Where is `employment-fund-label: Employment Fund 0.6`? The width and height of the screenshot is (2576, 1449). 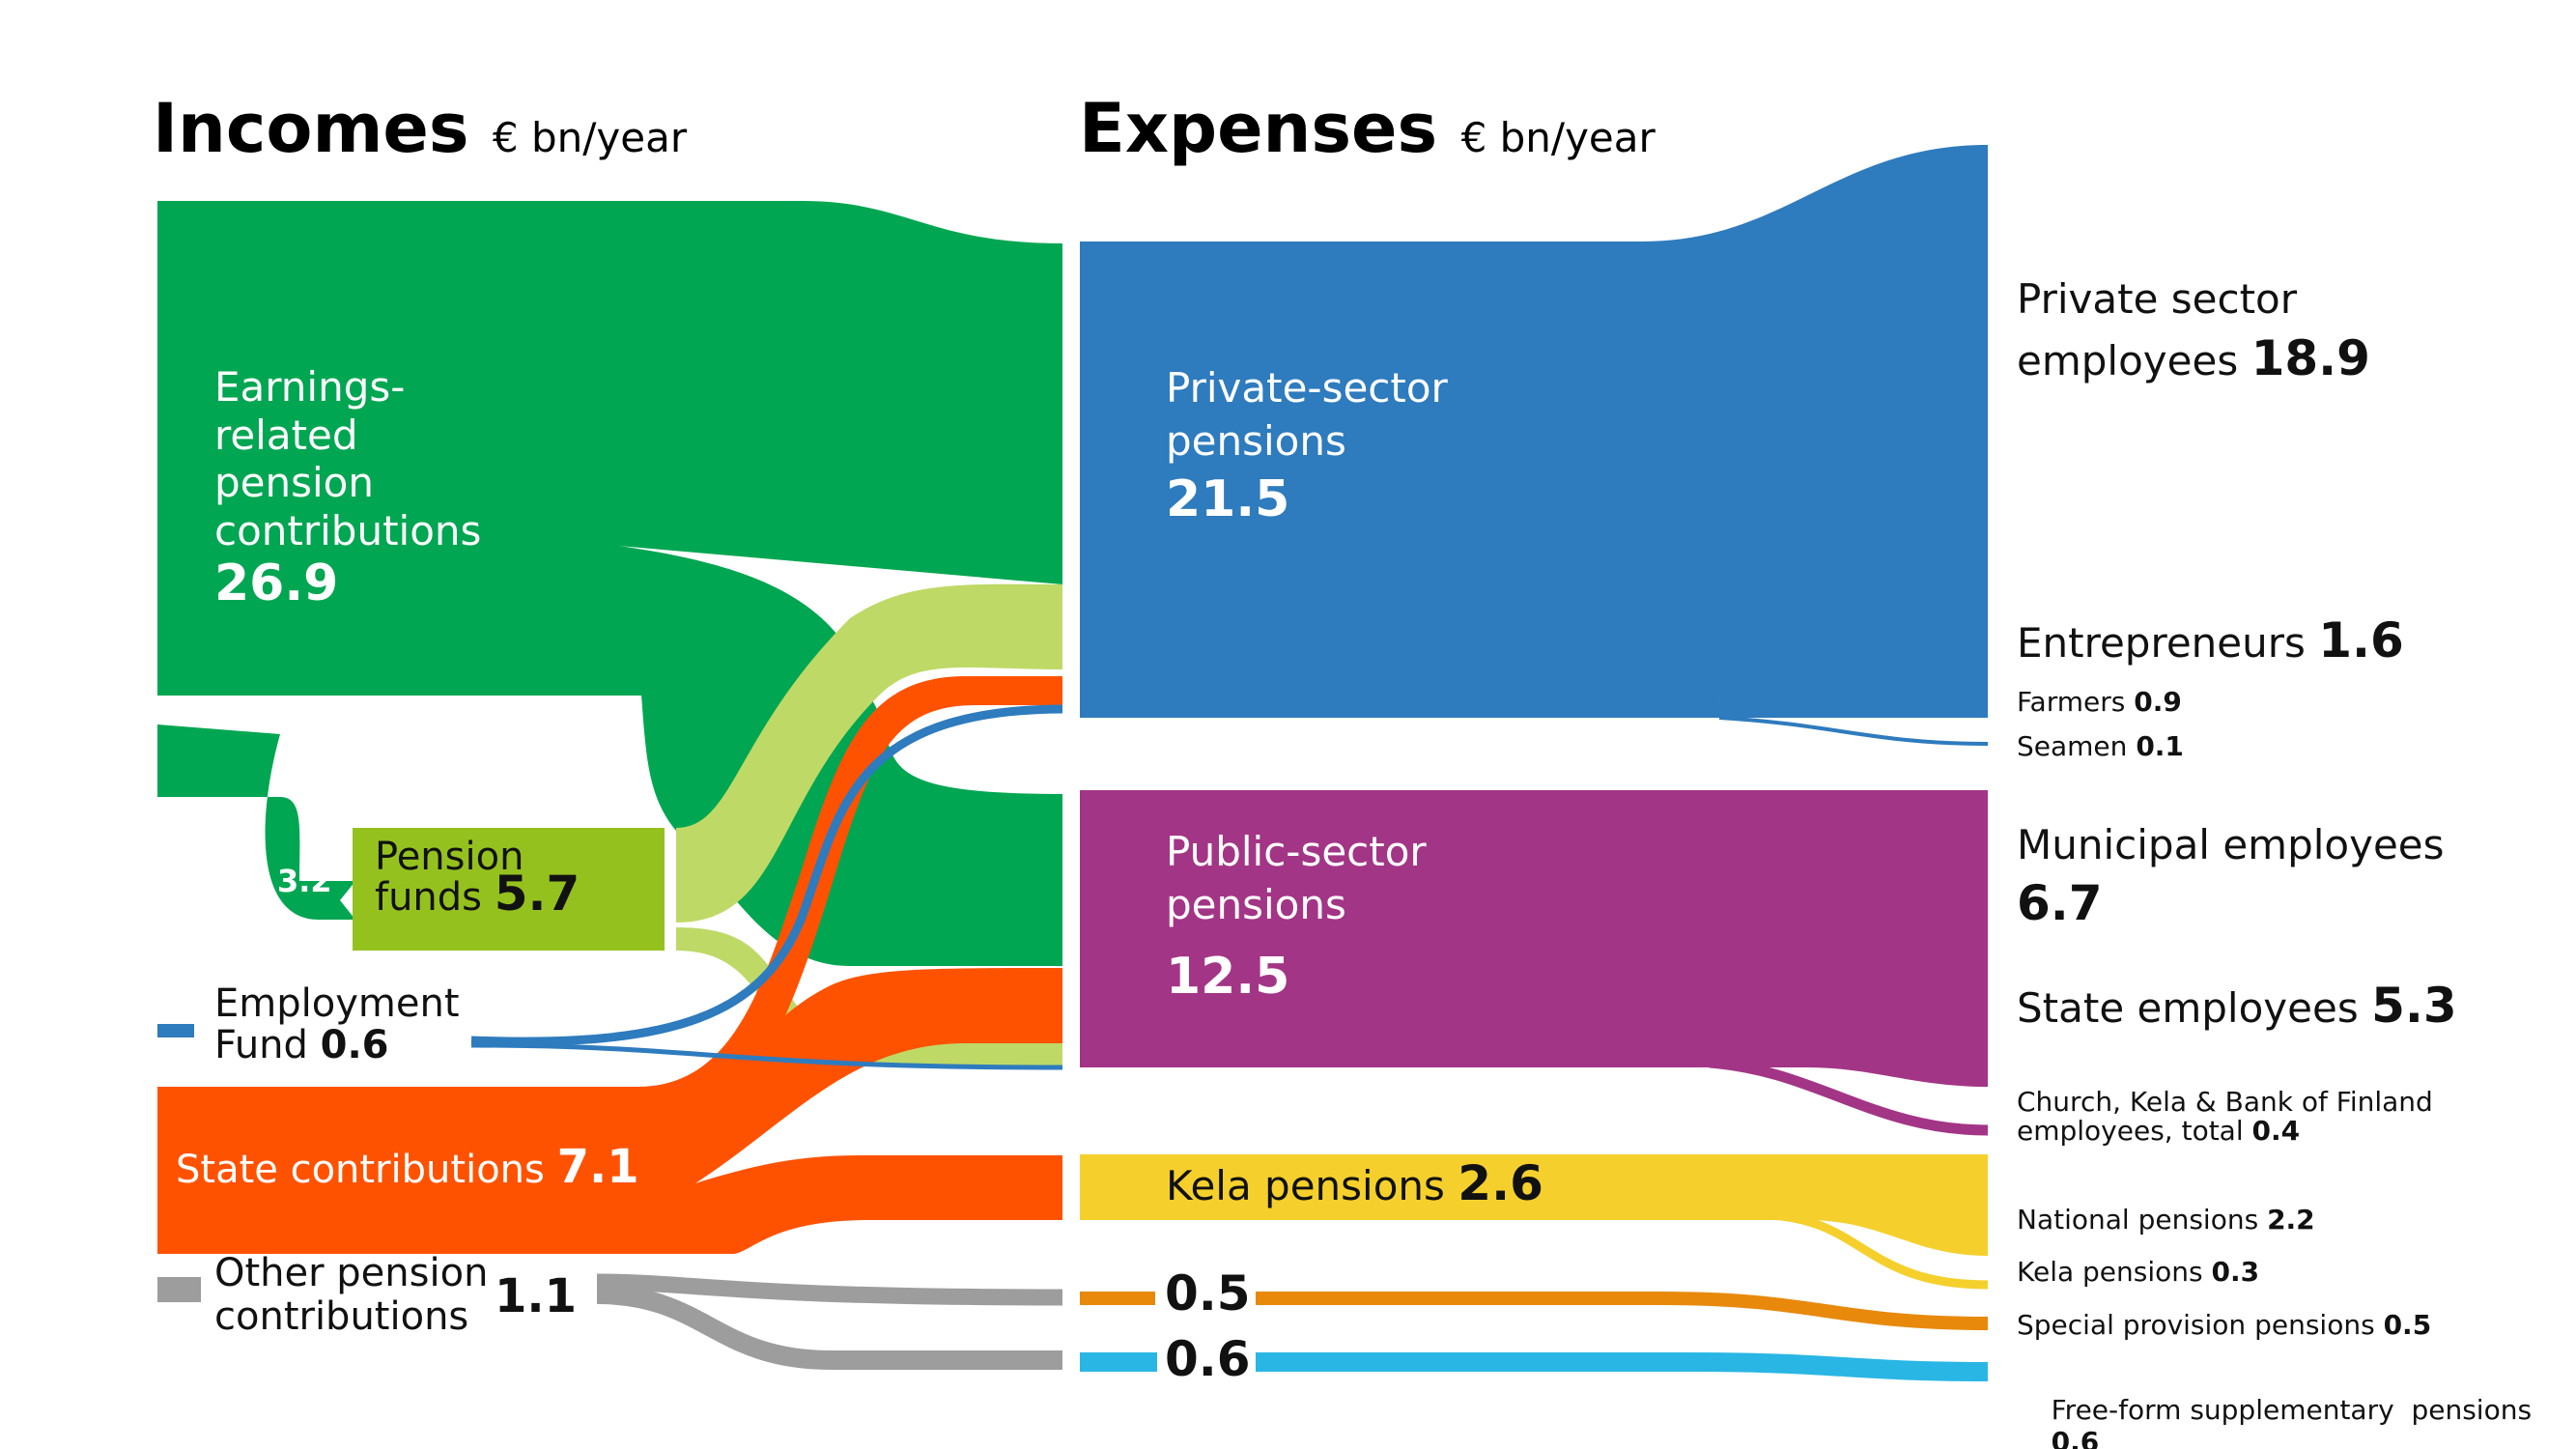 employment-fund-label: Employment Fund 0.6 is located at coordinates (337, 1024).